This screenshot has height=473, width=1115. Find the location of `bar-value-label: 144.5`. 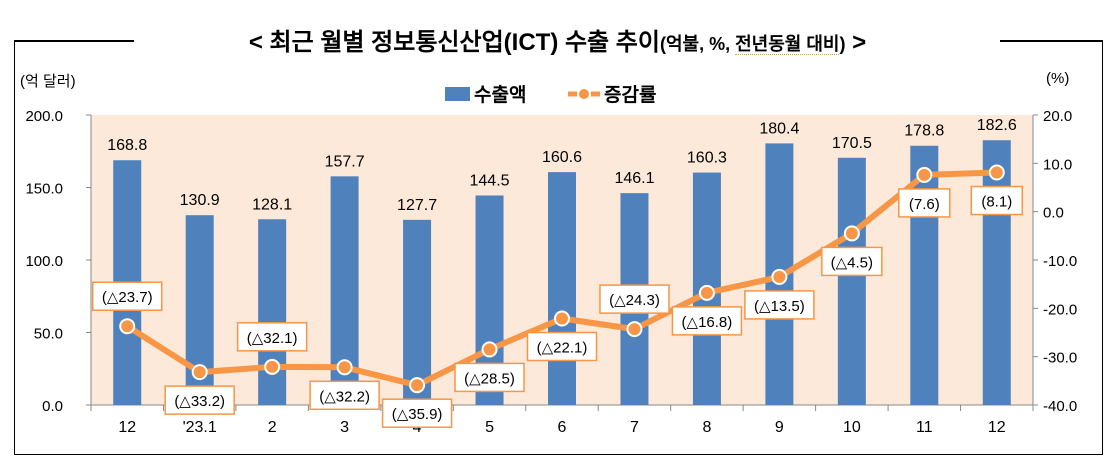

bar-value-label: 144.5 is located at coordinates (490, 180).